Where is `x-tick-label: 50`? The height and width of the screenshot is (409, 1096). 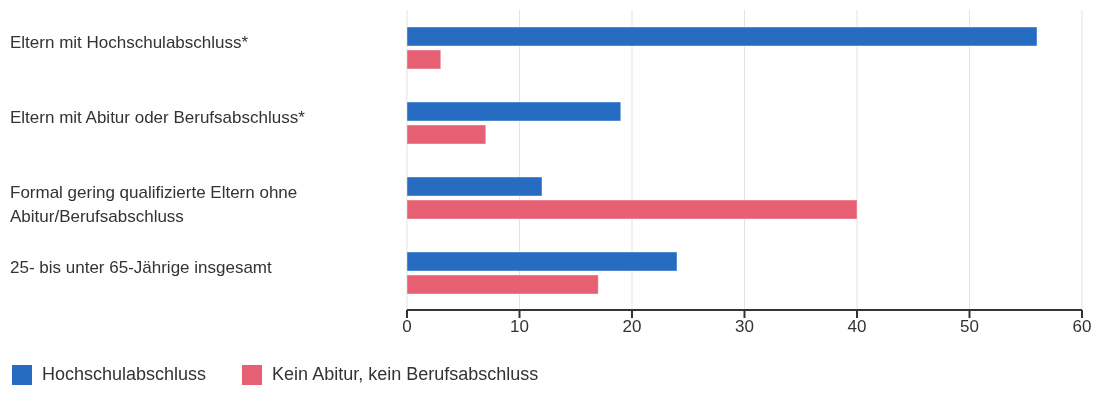
x-tick-label: 50 is located at coordinates (969, 327).